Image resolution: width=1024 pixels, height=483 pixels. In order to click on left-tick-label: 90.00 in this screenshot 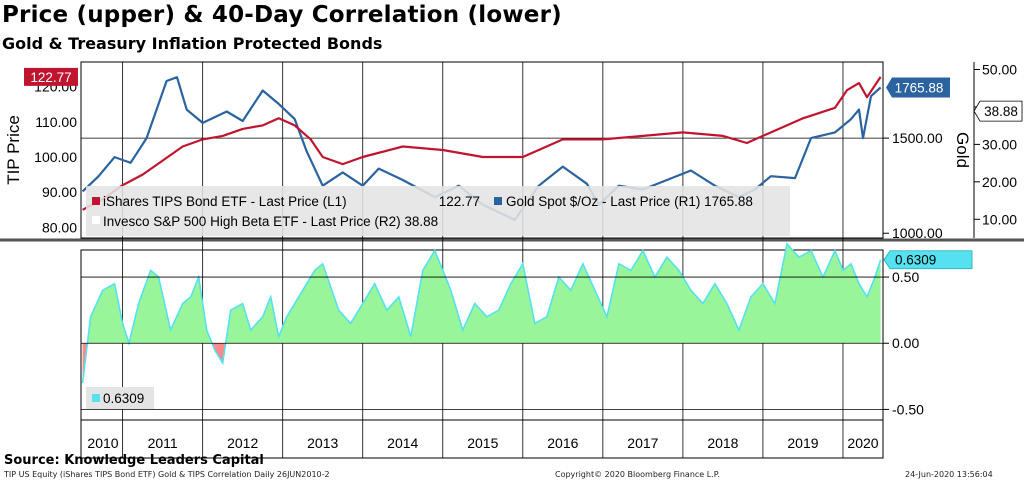, I will do `click(59, 192)`.